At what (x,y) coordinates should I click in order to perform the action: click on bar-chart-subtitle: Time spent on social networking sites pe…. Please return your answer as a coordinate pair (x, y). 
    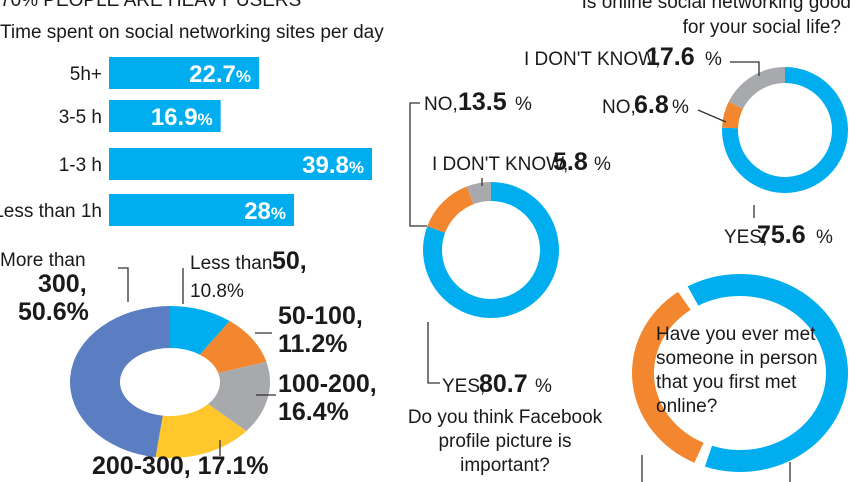
    Looking at the image, I should click on (192, 32).